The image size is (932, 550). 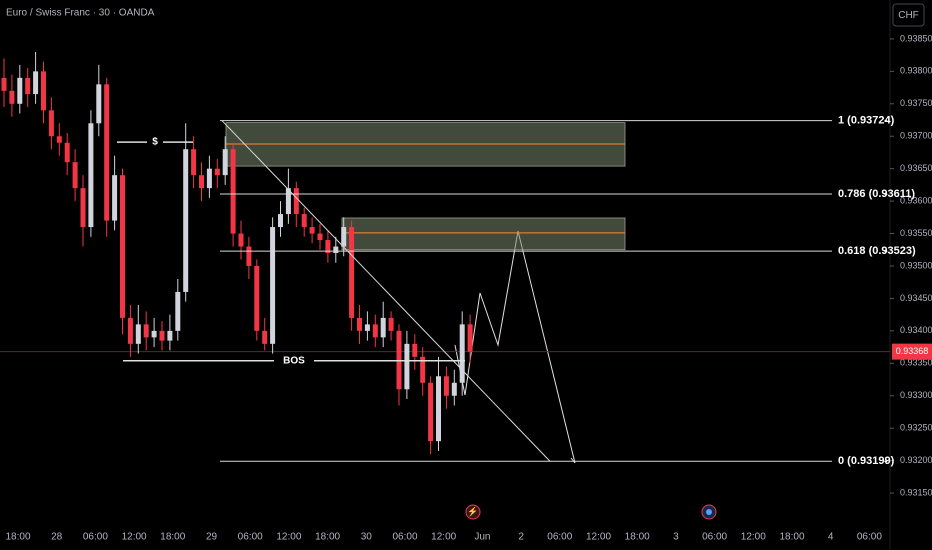 I want to click on y-tick-label: 0.93350, so click(x=916, y=363).